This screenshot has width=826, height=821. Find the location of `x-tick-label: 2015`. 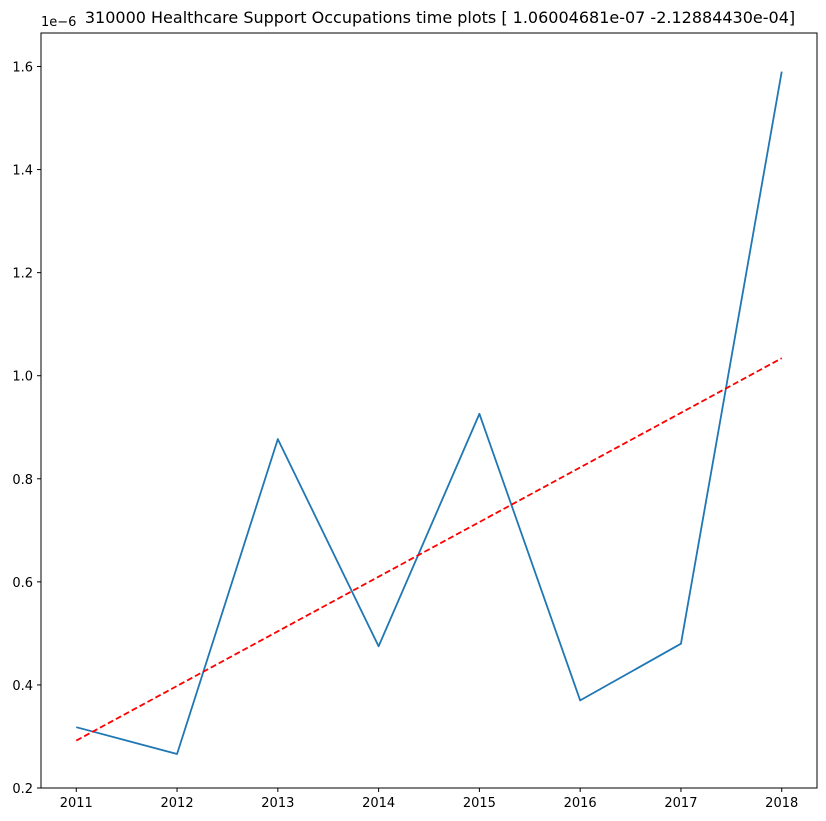

x-tick-label: 2015 is located at coordinates (479, 803).